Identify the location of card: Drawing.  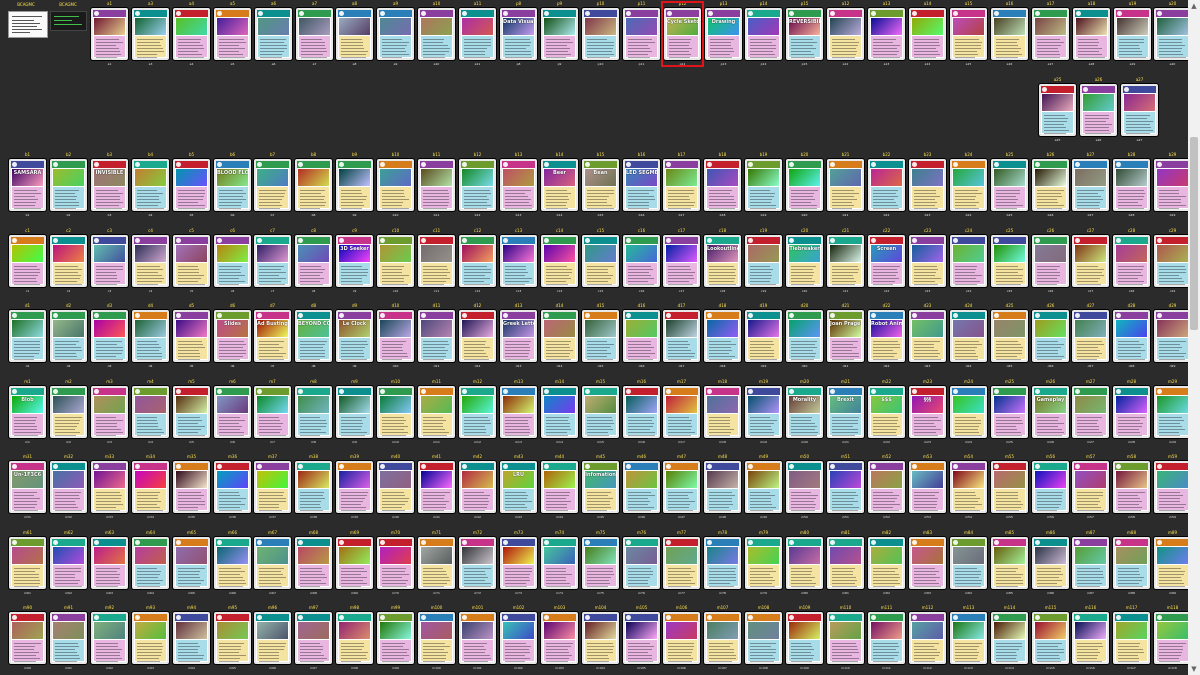
(723, 34).